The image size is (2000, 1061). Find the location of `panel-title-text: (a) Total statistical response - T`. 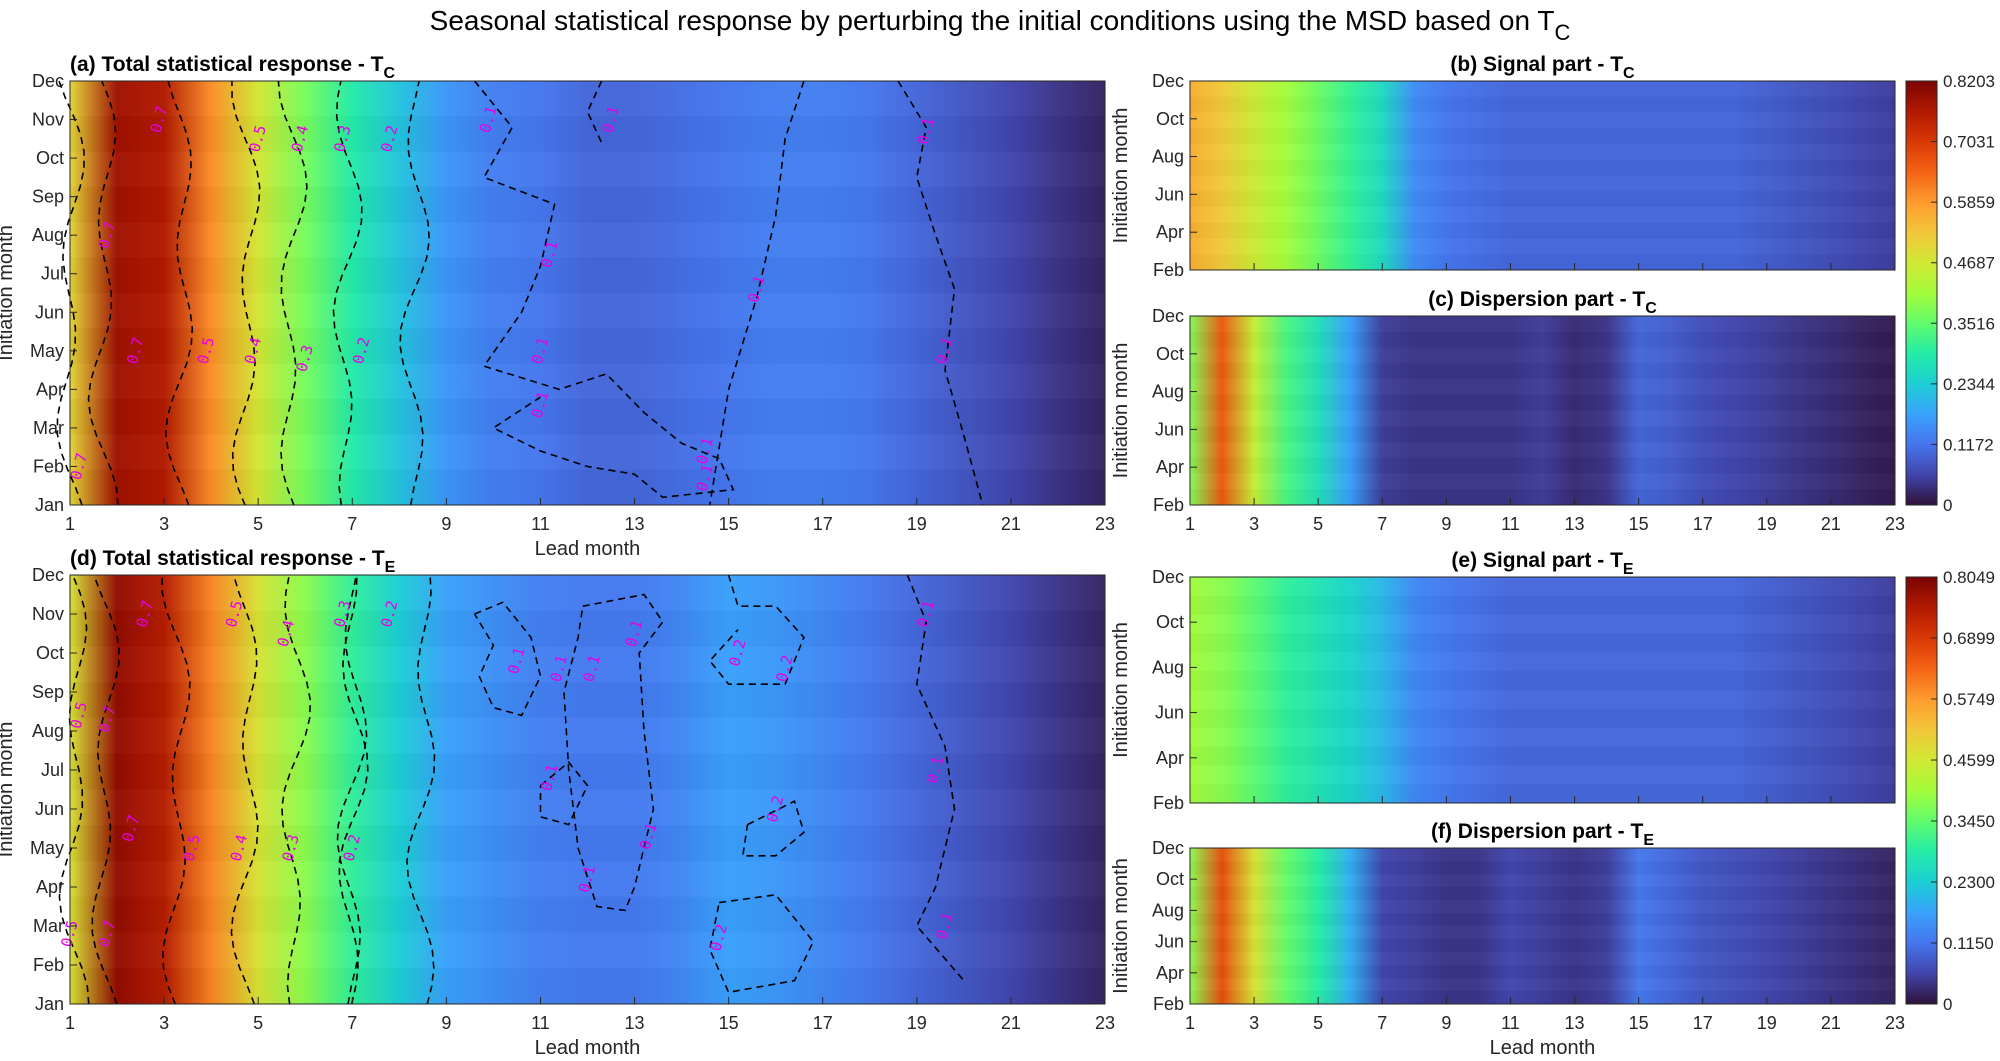

panel-title-text: (a) Total statistical response - T is located at coordinates (227, 64).